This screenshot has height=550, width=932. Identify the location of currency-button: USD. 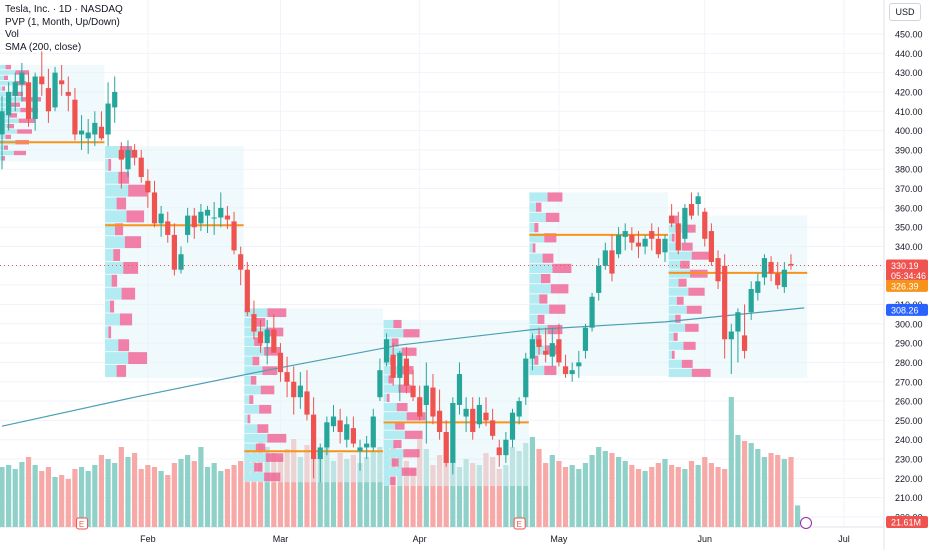
(905, 12).